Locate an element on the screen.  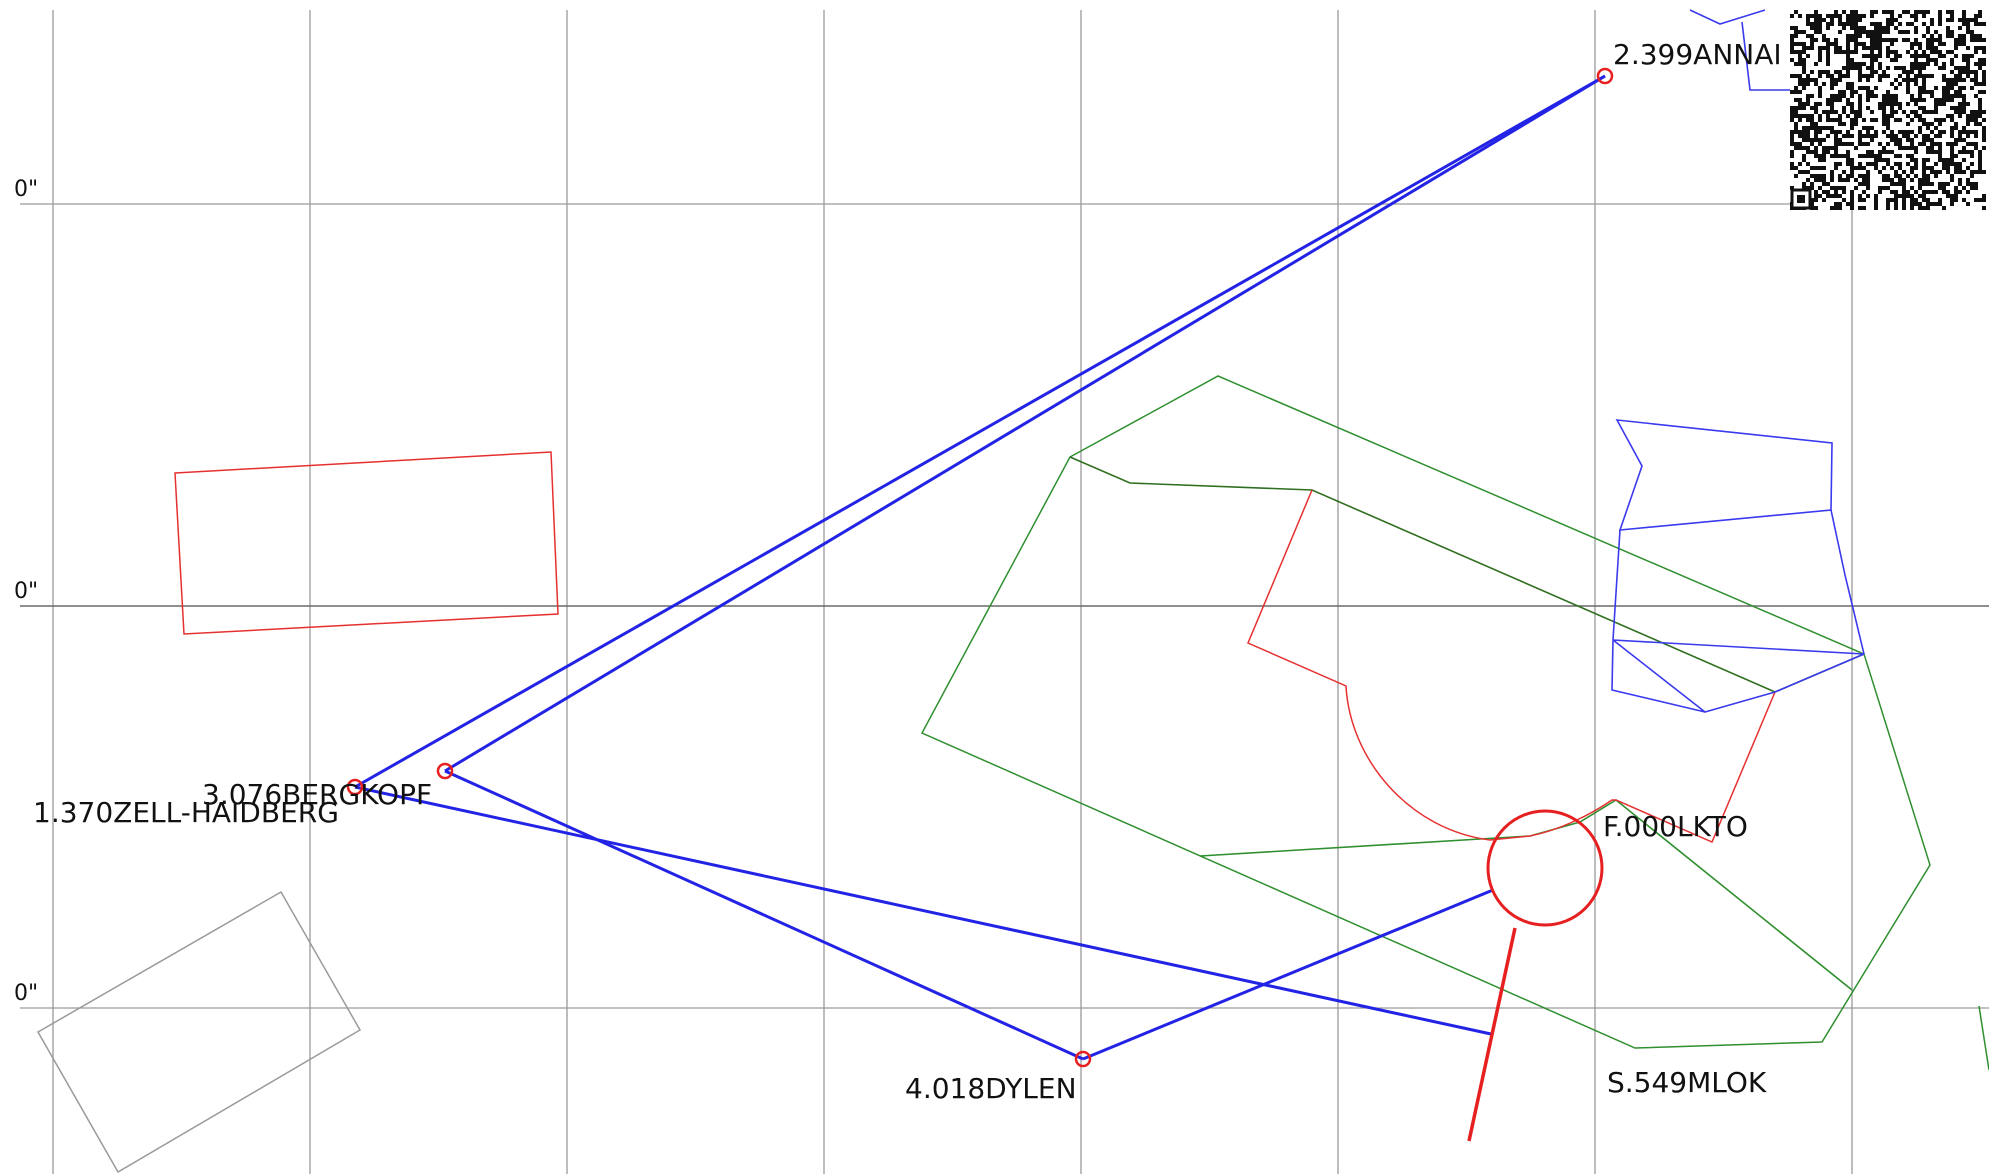
station-marker-zell is located at coordinates (355, 787).